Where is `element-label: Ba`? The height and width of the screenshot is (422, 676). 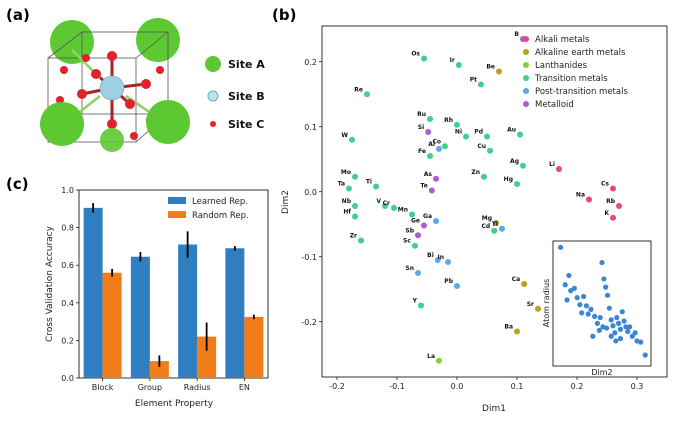
element-label: Ba is located at coordinates (508, 327).